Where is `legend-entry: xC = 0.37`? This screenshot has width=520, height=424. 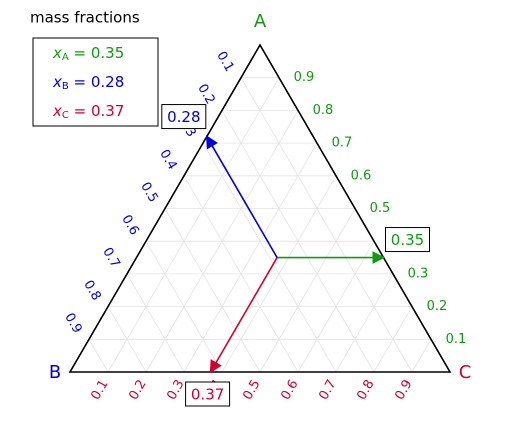
legend-entry: xC = 0.37 is located at coordinates (88, 112).